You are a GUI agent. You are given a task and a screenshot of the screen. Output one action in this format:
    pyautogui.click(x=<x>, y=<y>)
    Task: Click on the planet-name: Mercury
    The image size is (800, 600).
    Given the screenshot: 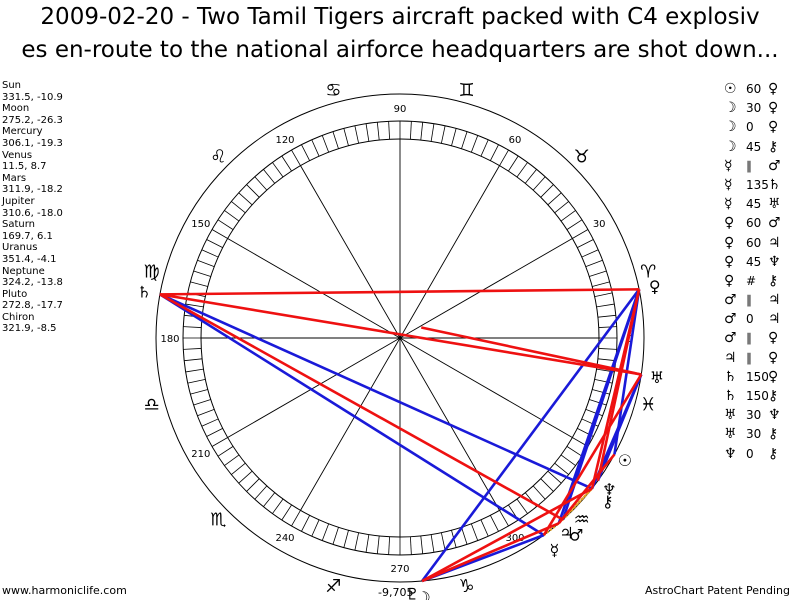 What is the action you would take?
    pyautogui.click(x=22, y=132)
    